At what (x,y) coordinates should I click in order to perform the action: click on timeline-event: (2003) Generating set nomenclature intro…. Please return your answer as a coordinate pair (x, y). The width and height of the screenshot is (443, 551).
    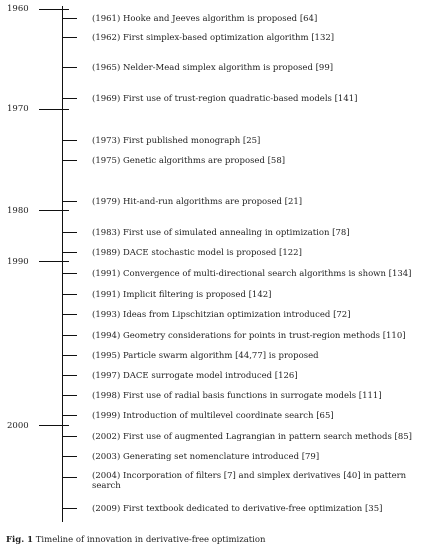
    Looking at the image, I should click on (206, 457).